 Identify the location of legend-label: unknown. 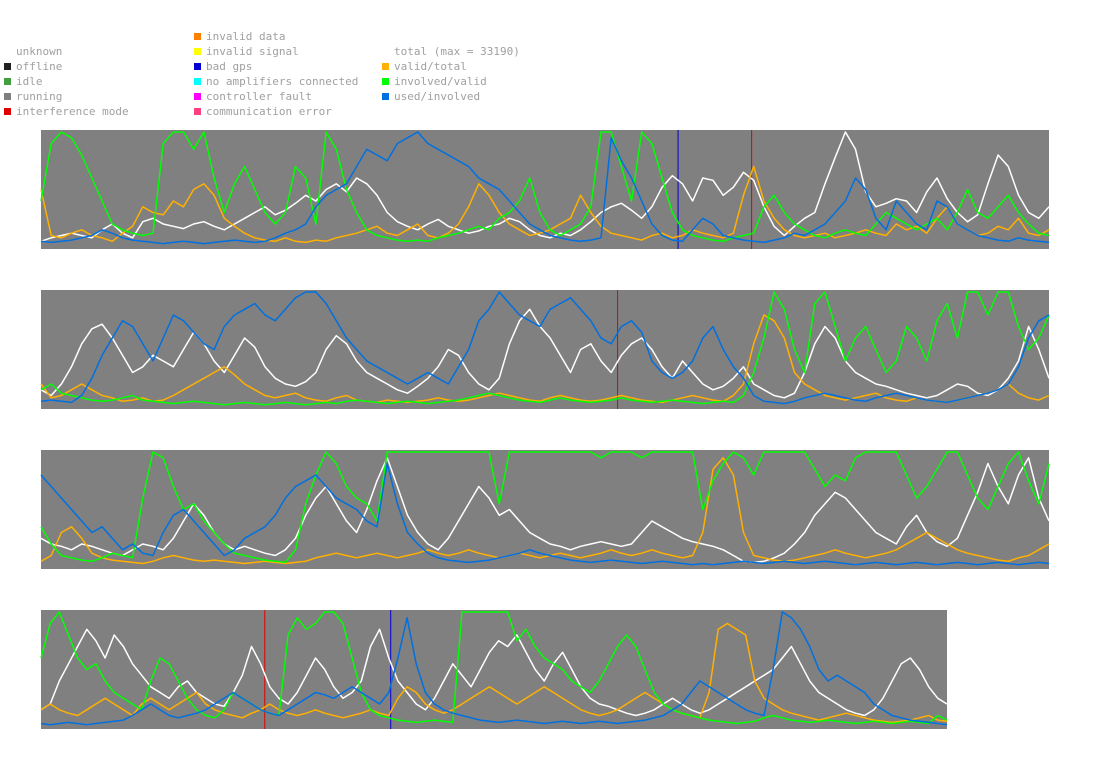
(39, 51).